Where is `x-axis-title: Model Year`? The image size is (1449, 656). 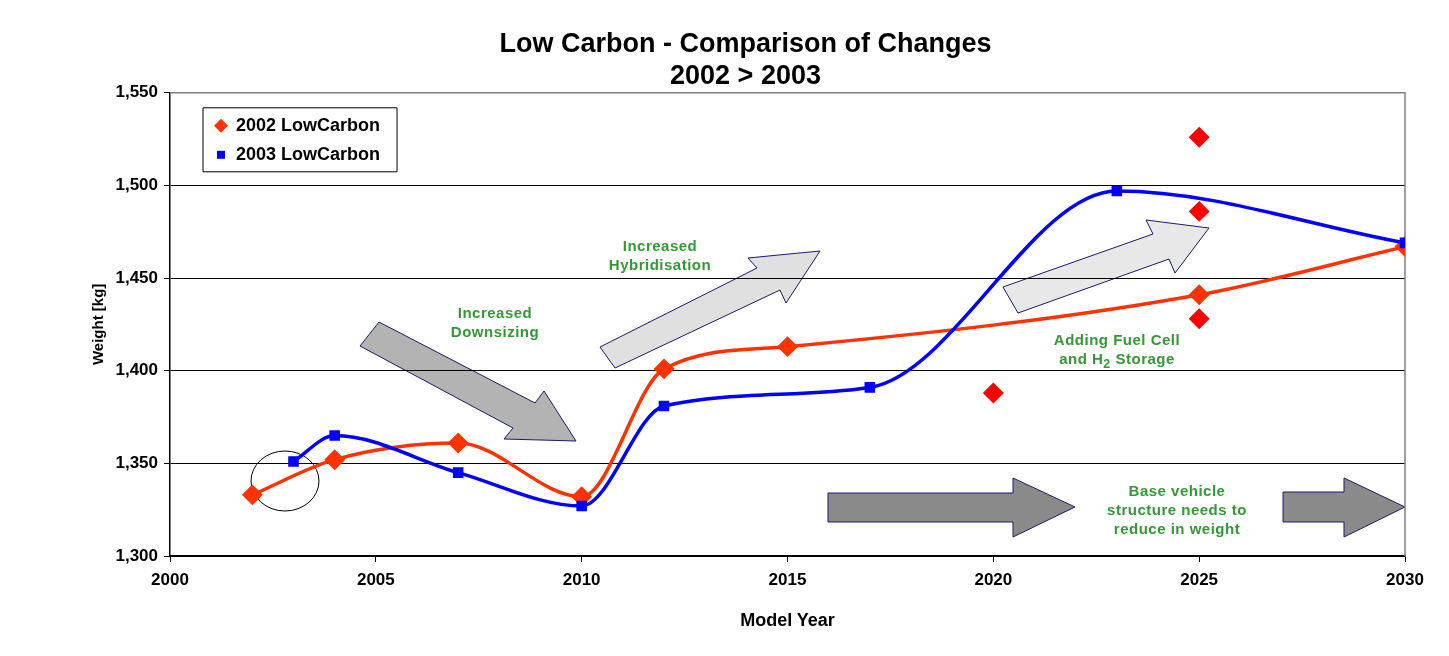
x-axis-title: Model Year is located at coordinates (787, 620).